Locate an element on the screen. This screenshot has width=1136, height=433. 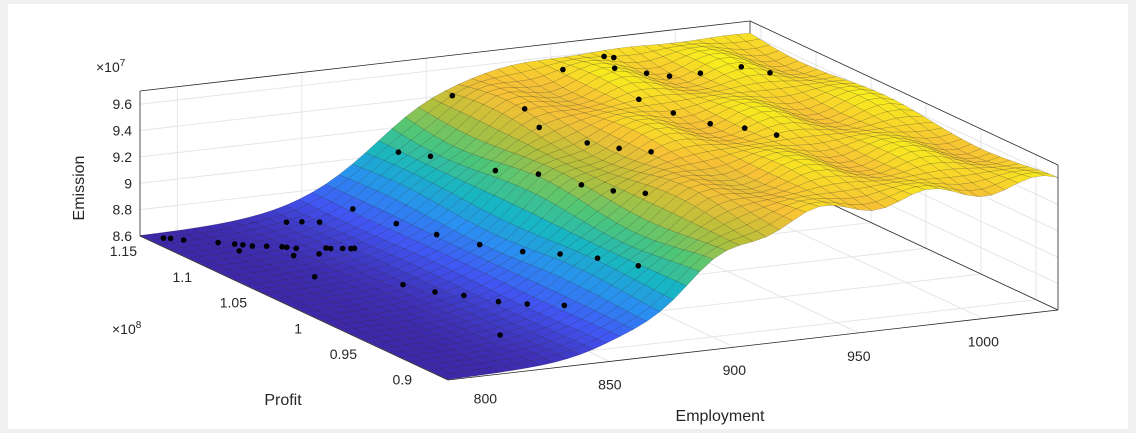
x-tick-label: 1000 is located at coordinates (983, 342).